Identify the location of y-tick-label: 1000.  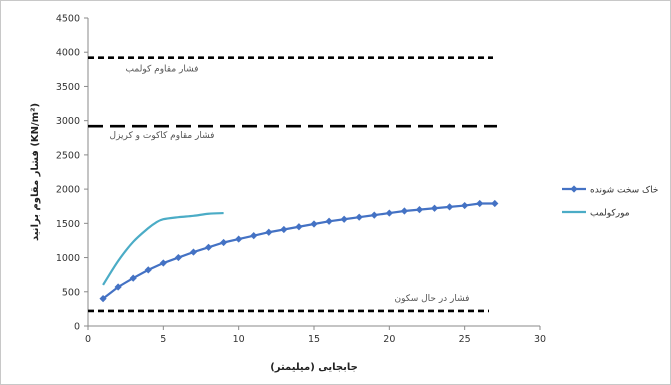
(68, 258).